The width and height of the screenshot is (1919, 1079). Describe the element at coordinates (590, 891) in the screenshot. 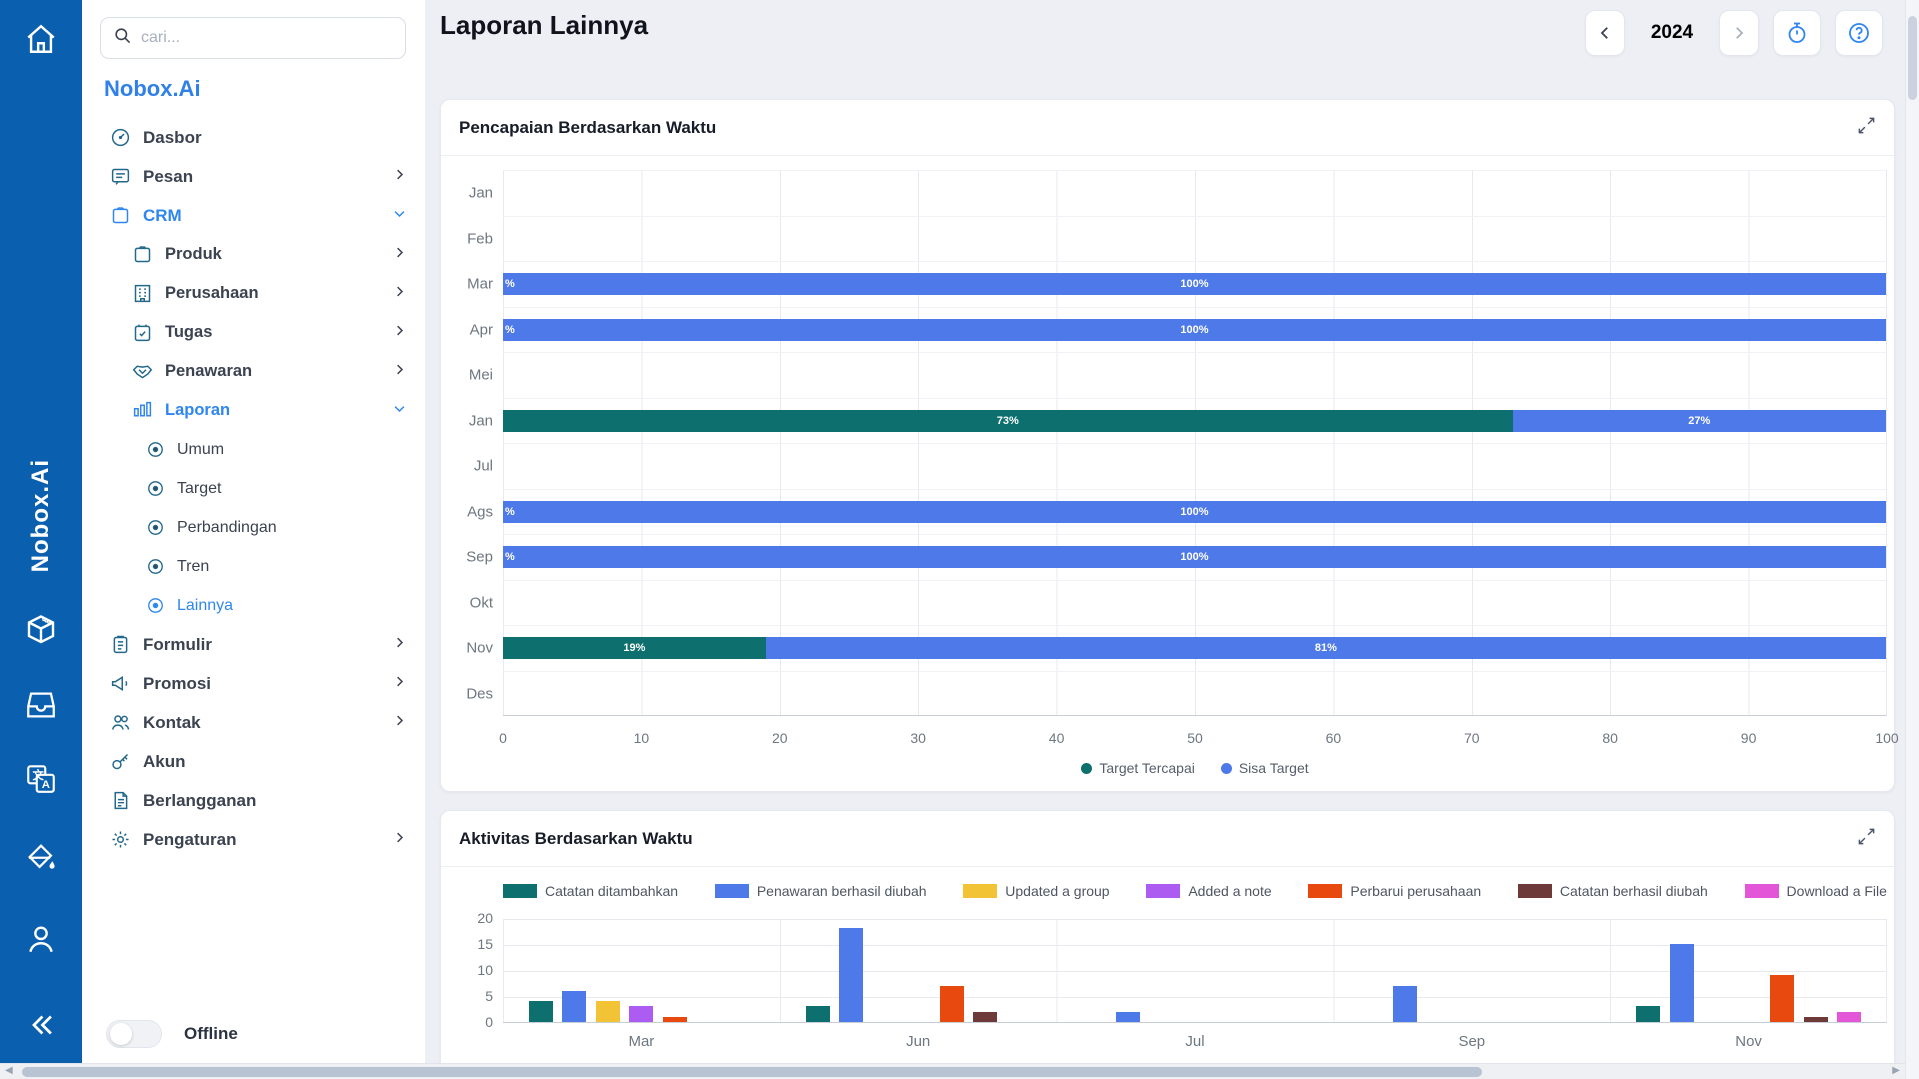

I see `legend-item: Catatan ditambahkan` at that location.